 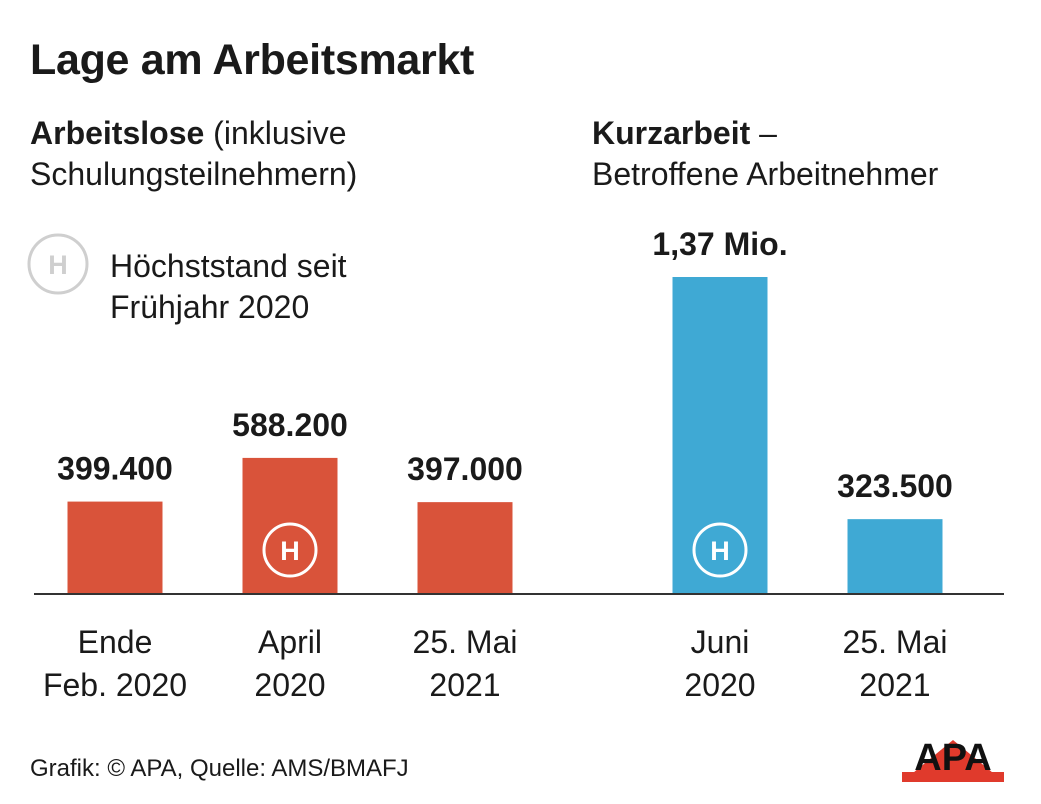 What do you see at coordinates (290, 642) in the screenshot?
I see `category-label: April` at bounding box center [290, 642].